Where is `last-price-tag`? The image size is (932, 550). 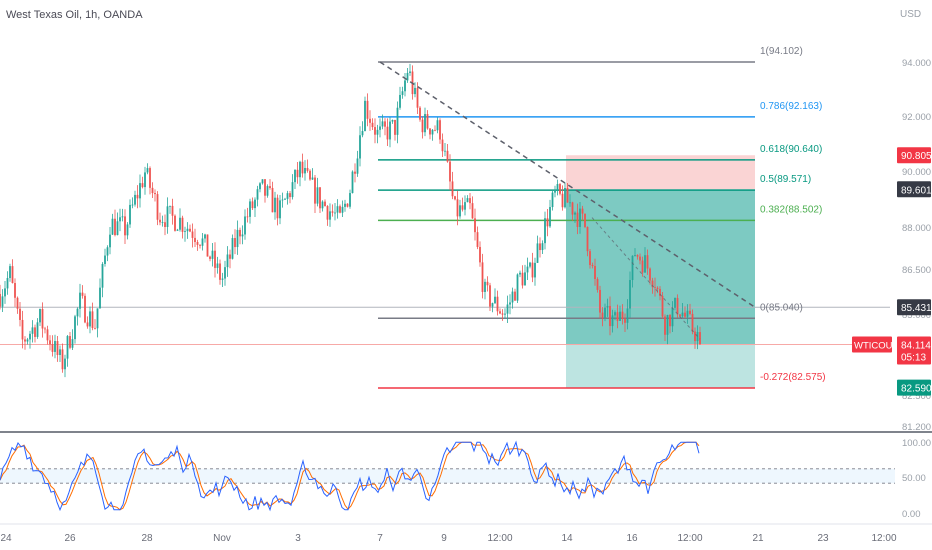
last-price-tag is located at coordinates (914, 350).